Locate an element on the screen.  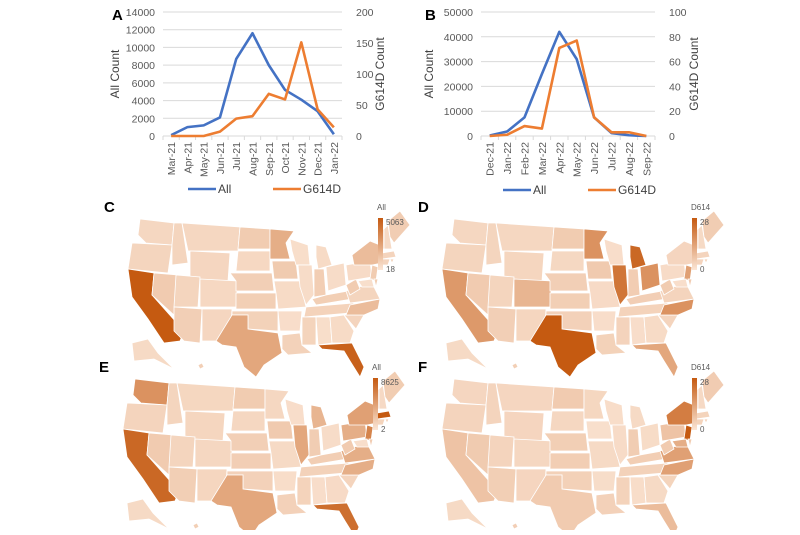
y2-tick-label: 0 is located at coordinates (359, 137).